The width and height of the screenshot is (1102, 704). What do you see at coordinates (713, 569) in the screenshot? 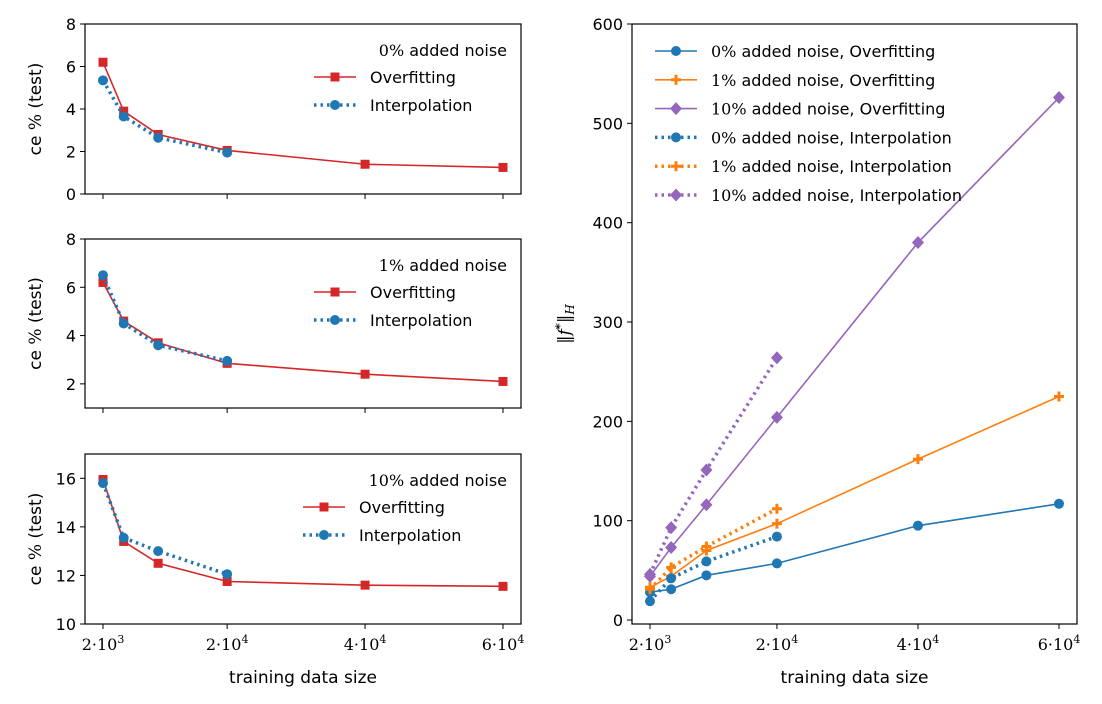
I see `series-0-added-noise-interpolation` at bounding box center [713, 569].